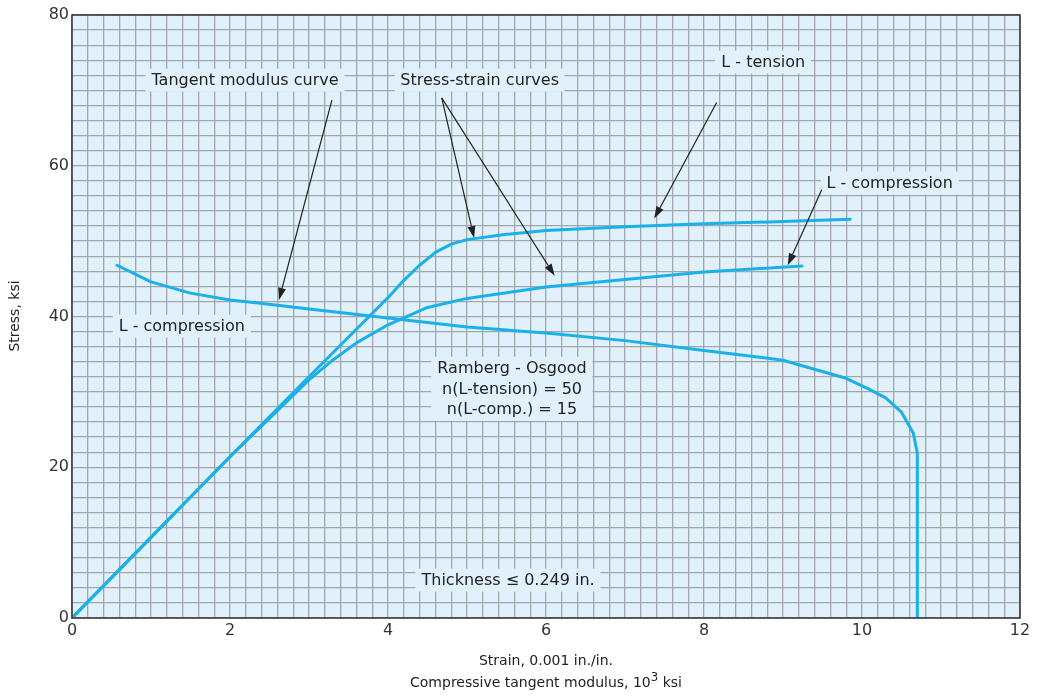  What do you see at coordinates (508, 580) in the screenshot?
I see `annotation: Thickness ≤ 0.249 in.` at bounding box center [508, 580].